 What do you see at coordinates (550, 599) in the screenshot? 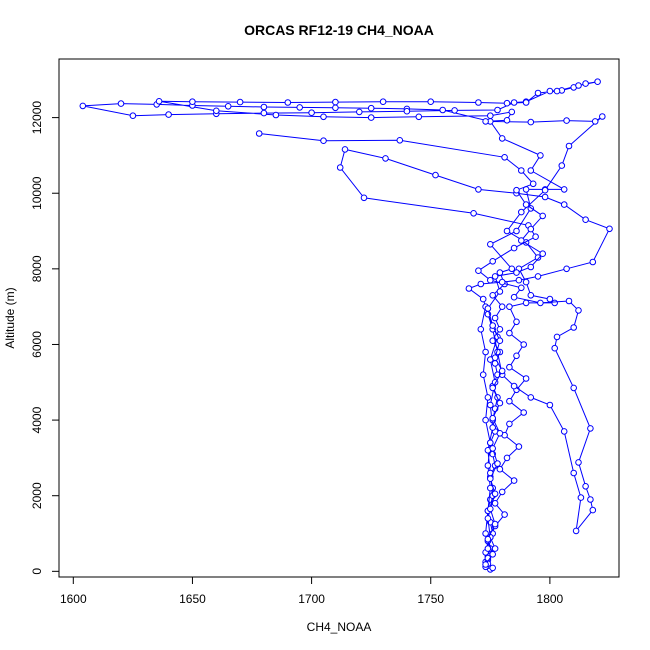
I see `x-tick-label: 1800` at bounding box center [550, 599].